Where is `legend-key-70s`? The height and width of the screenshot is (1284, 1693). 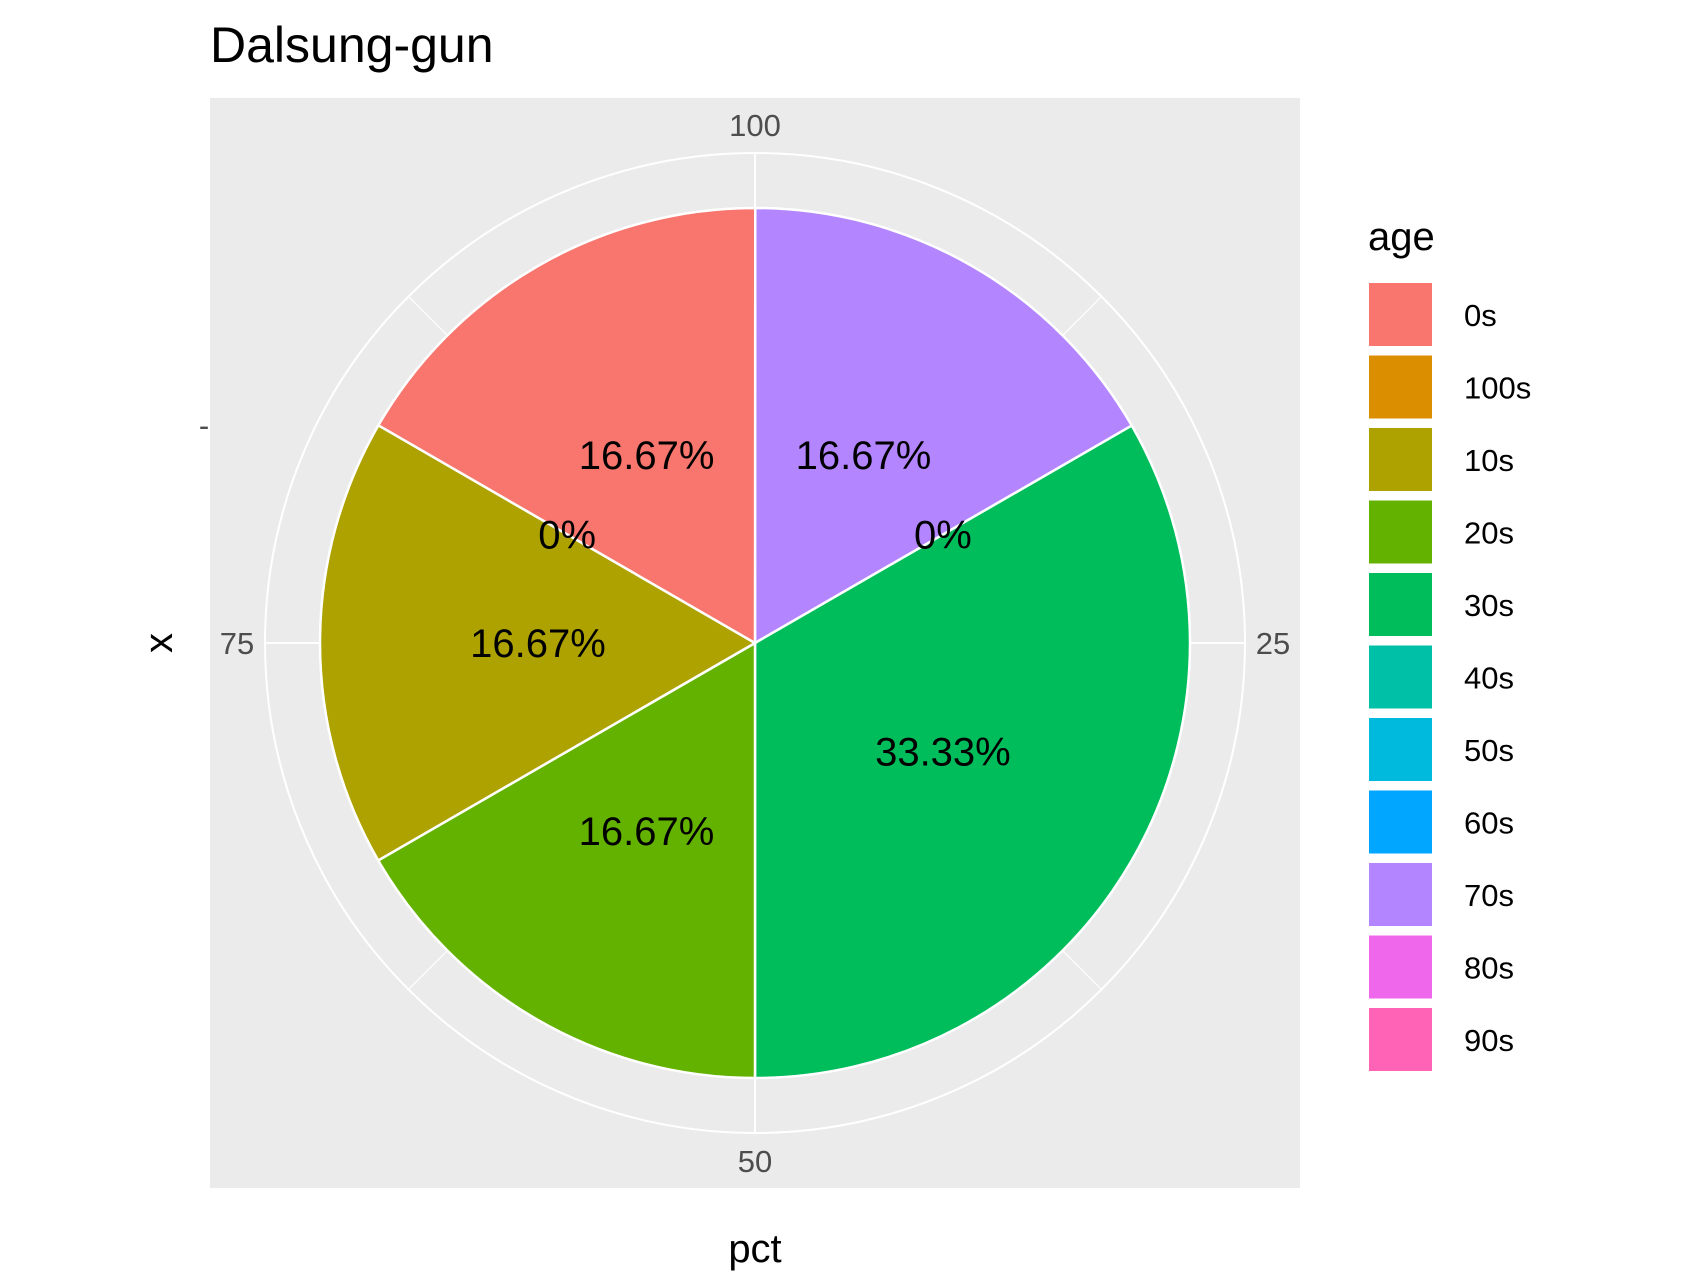 legend-key-70s is located at coordinates (1400, 894).